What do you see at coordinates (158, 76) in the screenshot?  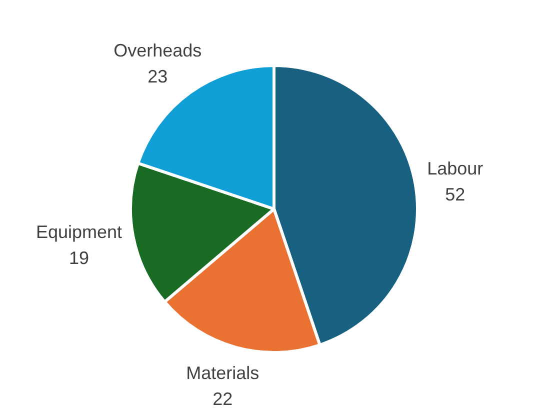 I see `data-label: 23` at bounding box center [158, 76].